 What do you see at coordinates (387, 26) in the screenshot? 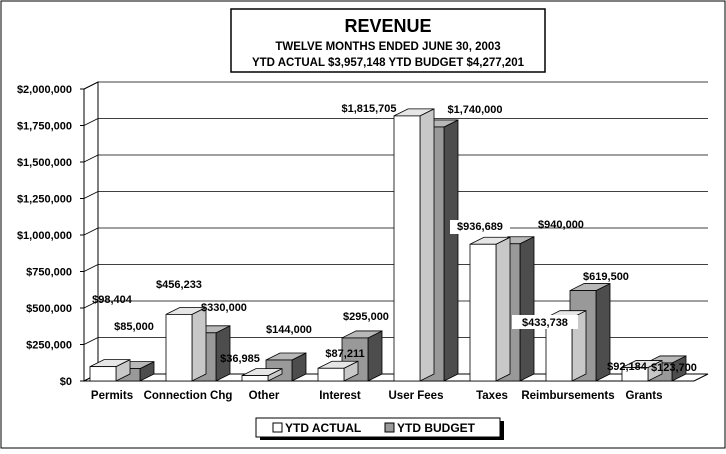
I see `chart-title: REVENUE` at bounding box center [387, 26].